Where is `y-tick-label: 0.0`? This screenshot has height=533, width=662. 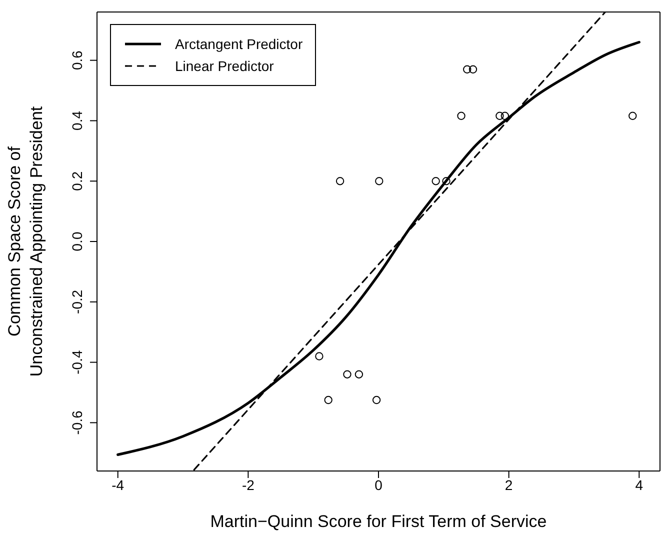
y-tick-label: 0.0 is located at coordinates (77, 242).